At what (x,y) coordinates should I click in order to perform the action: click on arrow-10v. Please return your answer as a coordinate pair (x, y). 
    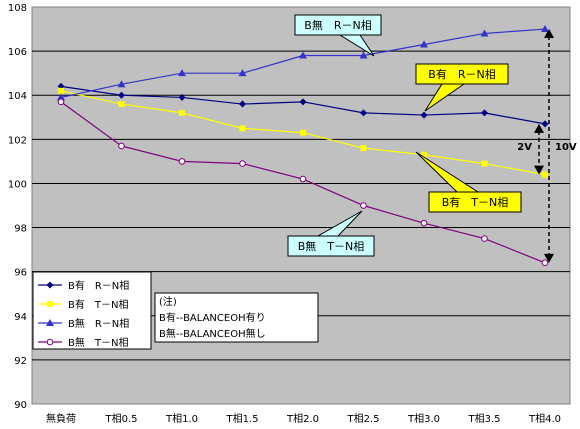
    Looking at the image, I should click on (549, 146).